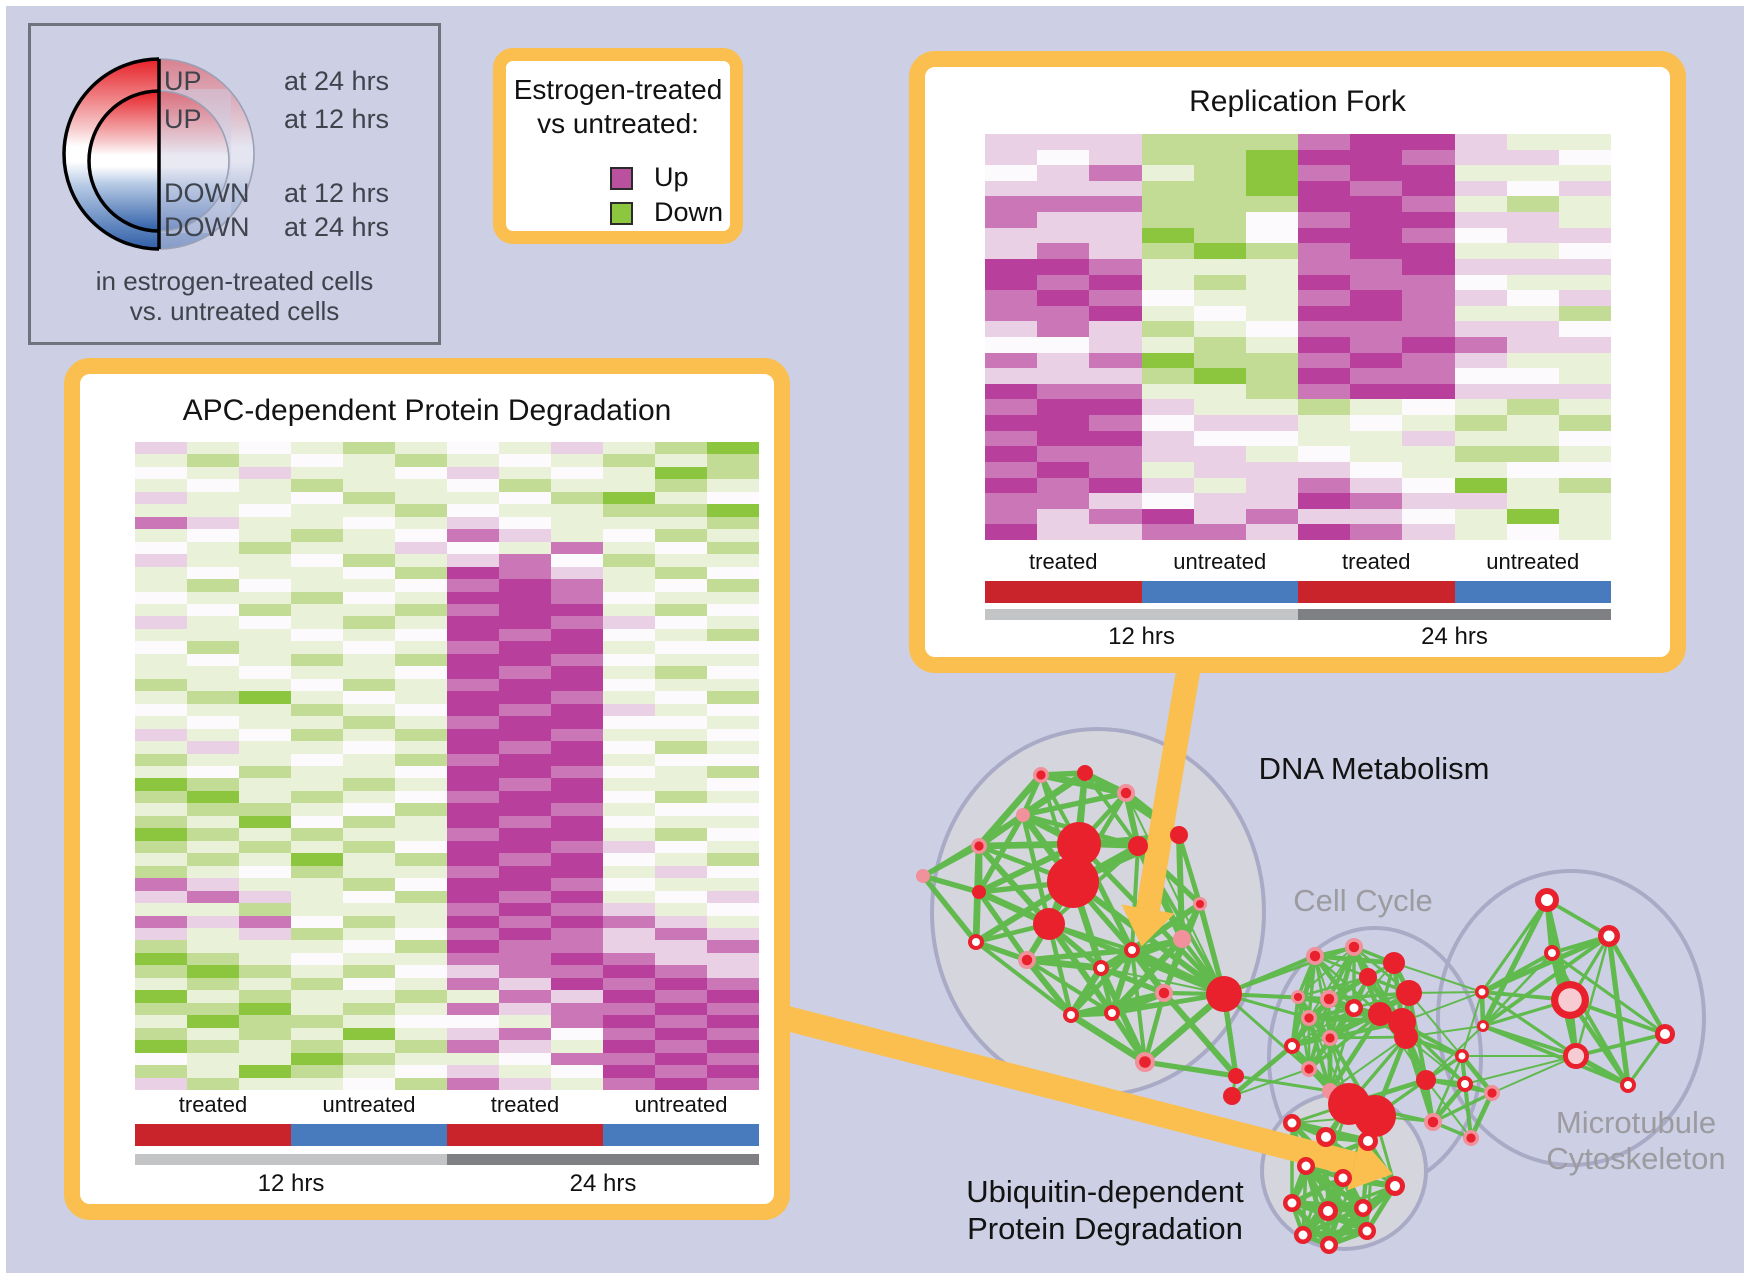 Image resolution: width=1750 pixels, height=1285 pixels. Describe the element at coordinates (1298, 614) in the screenshot. I see `repfork-time-bar` at that location.